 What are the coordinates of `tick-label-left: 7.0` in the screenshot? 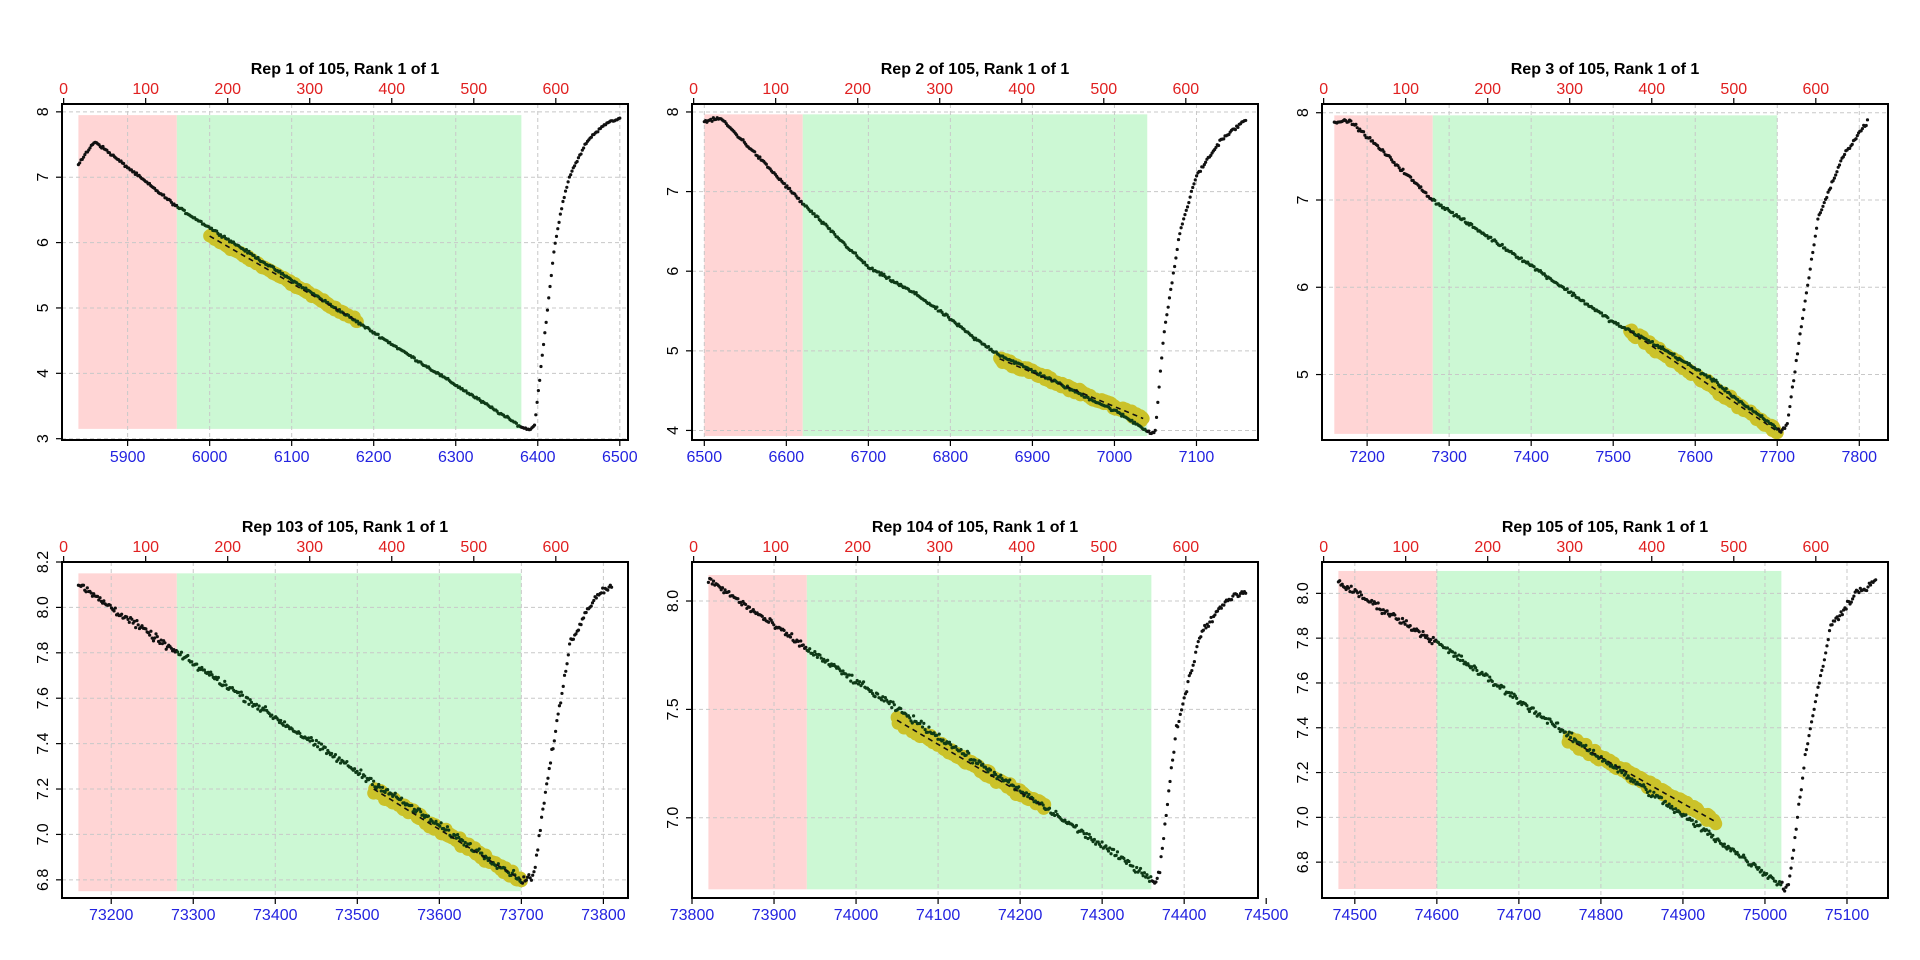 It's located at (673, 818).